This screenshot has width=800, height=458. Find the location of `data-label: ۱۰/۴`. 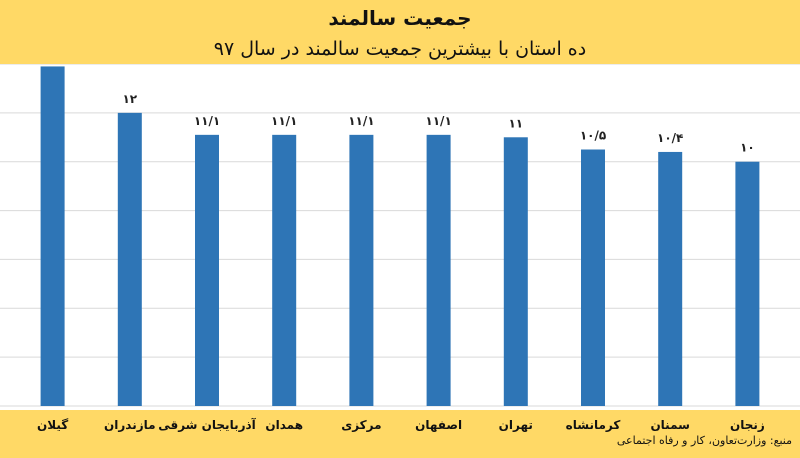

data-label: ۱۰/۴ is located at coordinates (670, 138).